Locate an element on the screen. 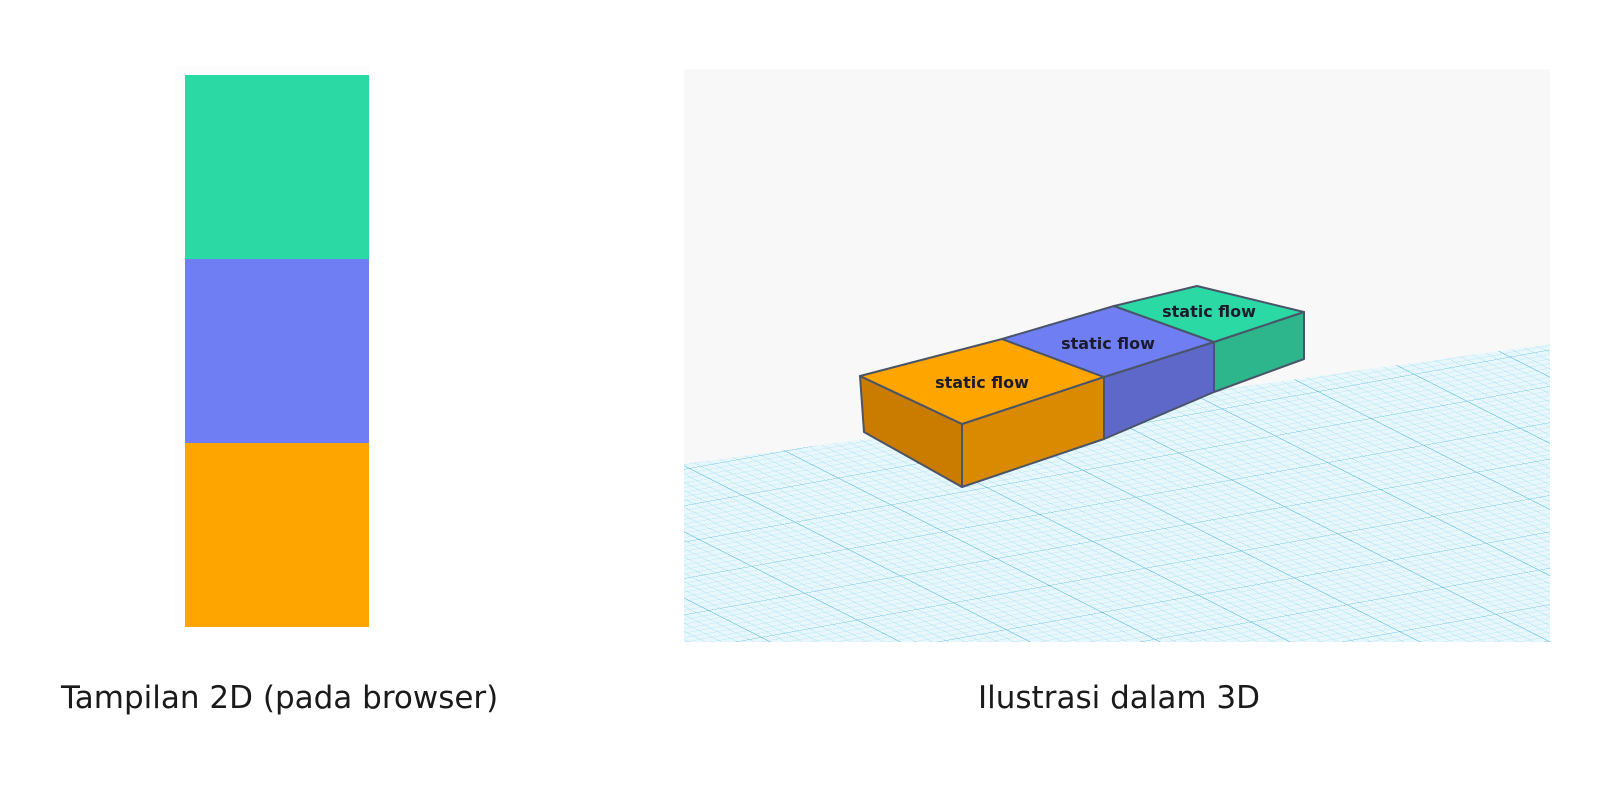 Image resolution: width=1600 pixels, height=800 pixels. caption-3d: Ilustrasi dalam 3D is located at coordinates (1119, 698).